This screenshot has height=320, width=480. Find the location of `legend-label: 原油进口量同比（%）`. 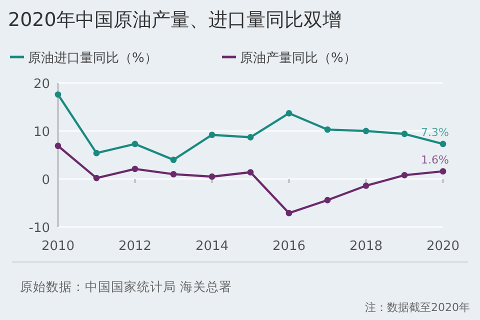

legend-label: 原油进口量同比（%） is located at coordinates (93, 58).